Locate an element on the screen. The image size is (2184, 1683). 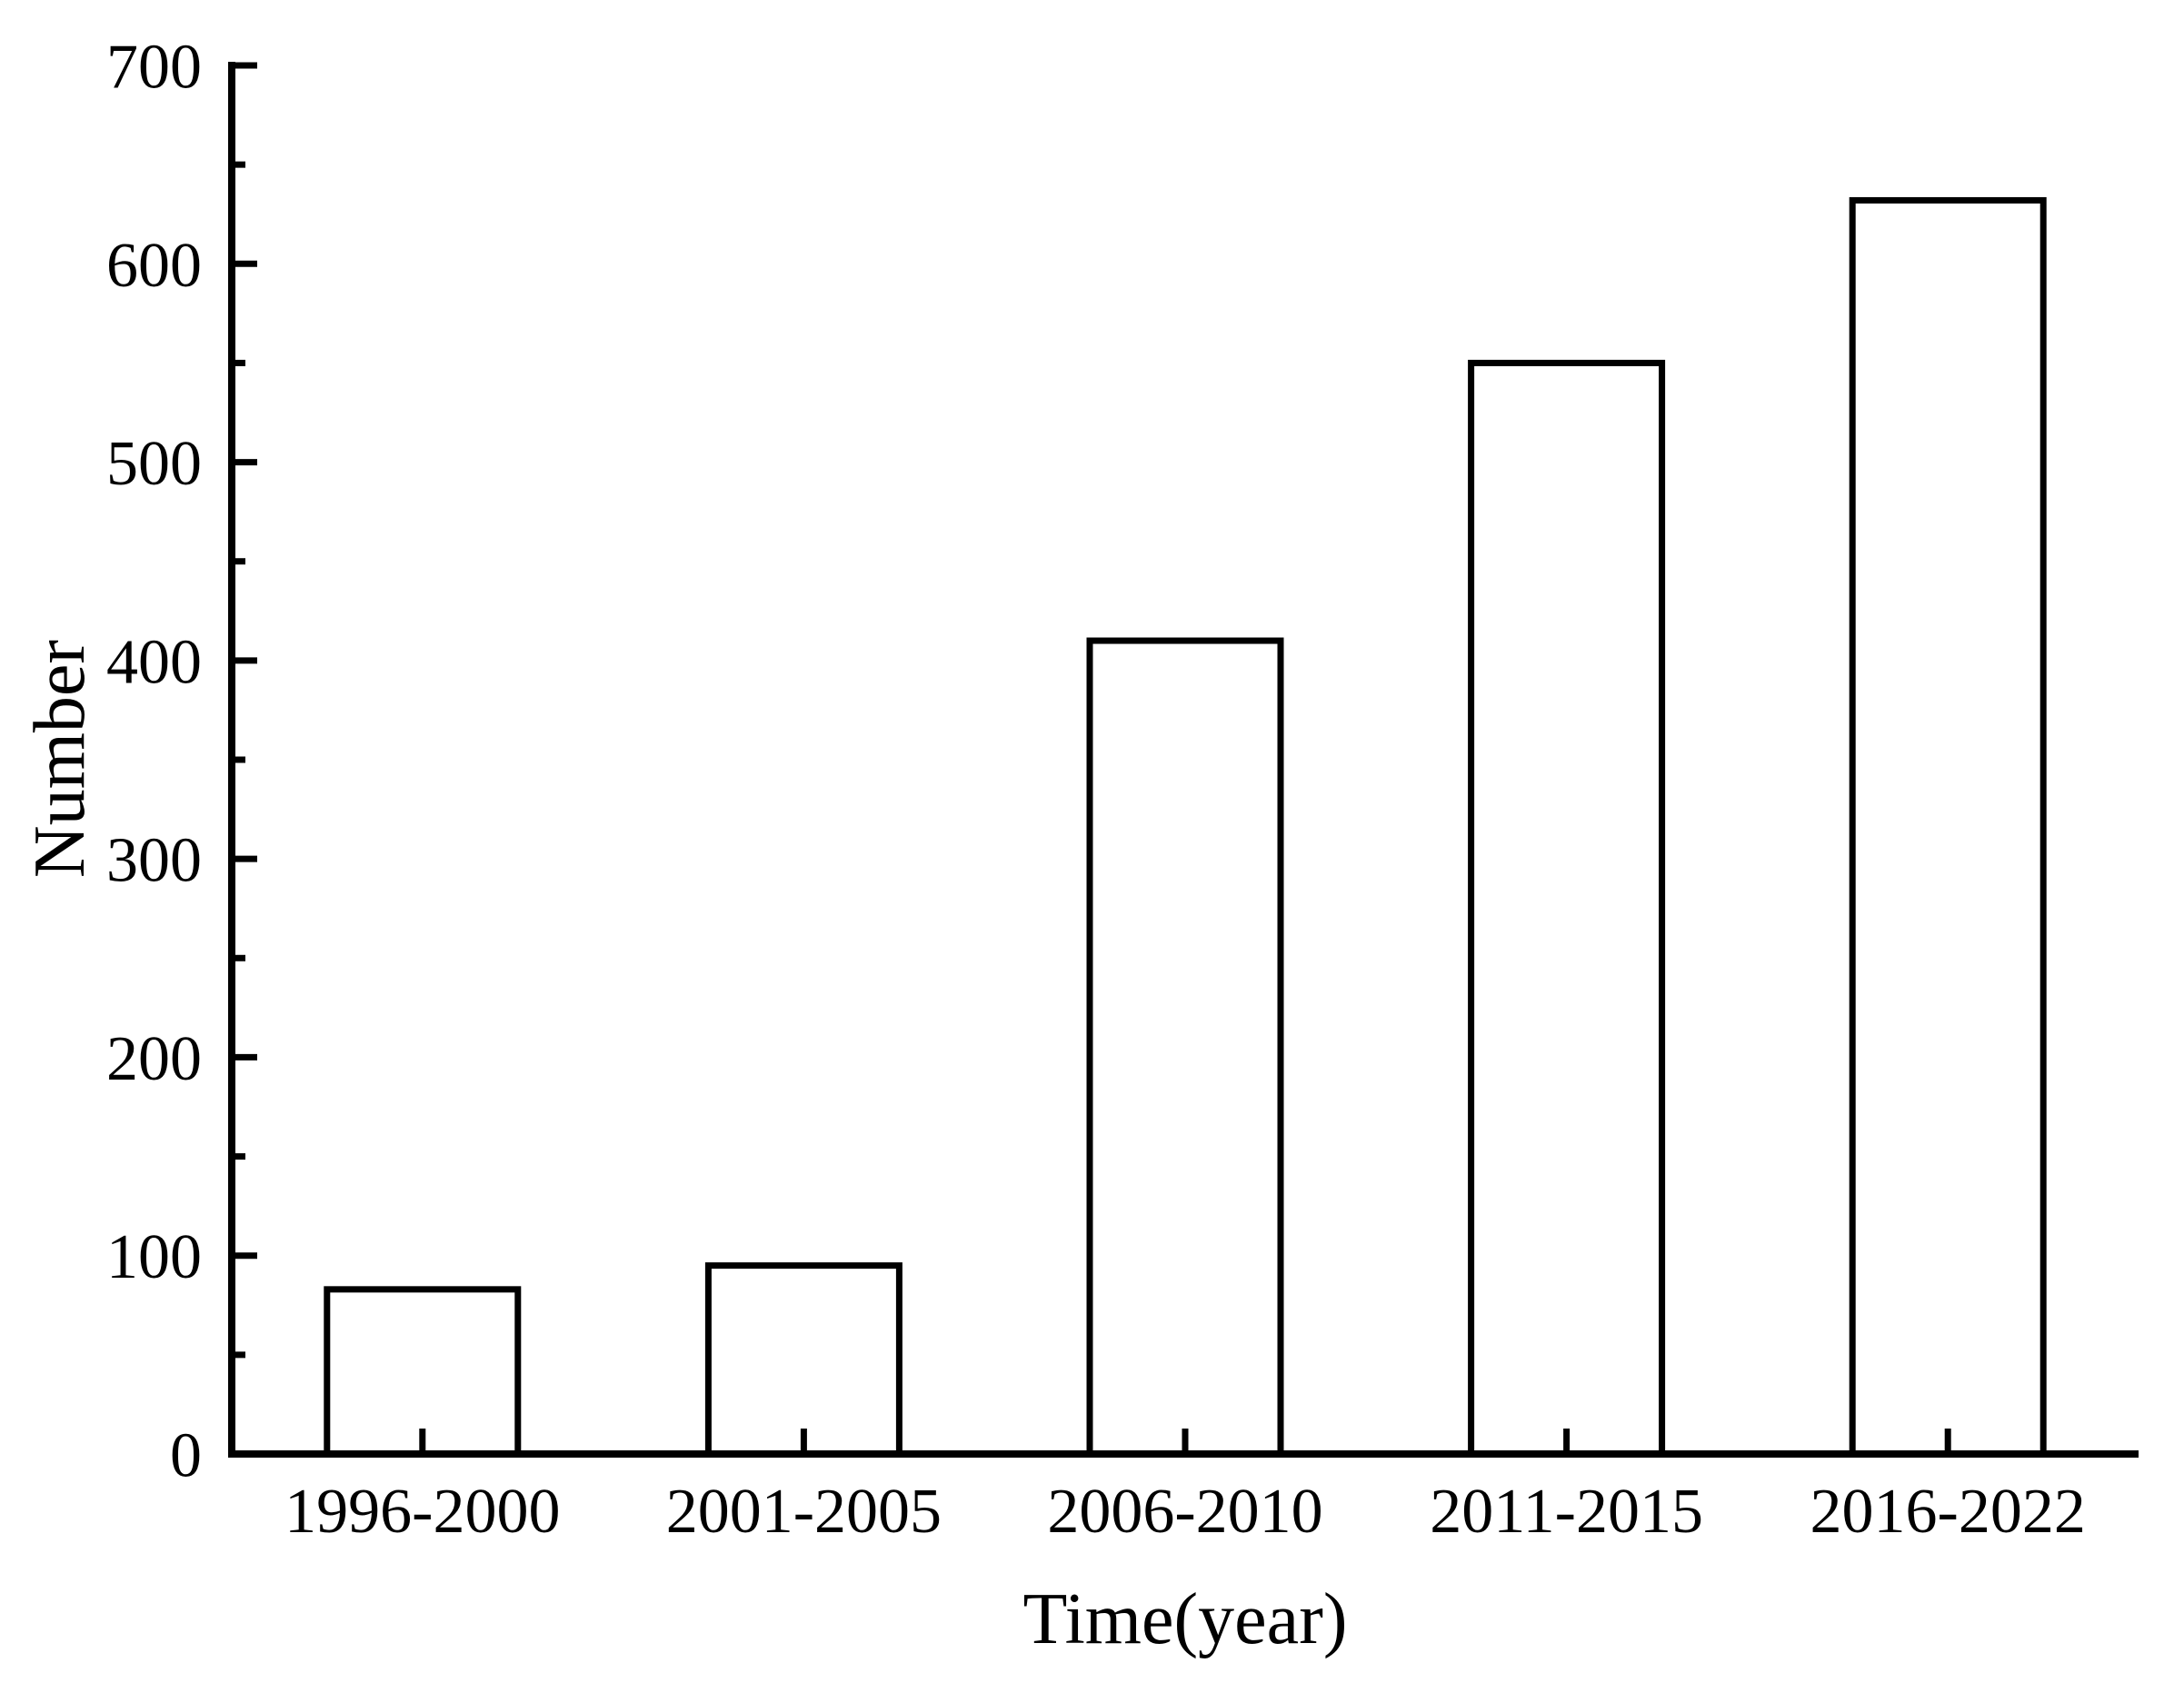
y-tick-label: 700 is located at coordinates (154, 68).